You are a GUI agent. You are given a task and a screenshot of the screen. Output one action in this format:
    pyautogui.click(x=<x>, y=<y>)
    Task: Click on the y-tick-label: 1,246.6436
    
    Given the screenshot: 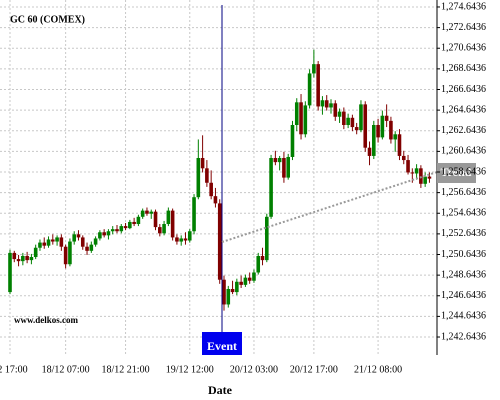 What is the action you would take?
    pyautogui.click(x=463, y=295)
    